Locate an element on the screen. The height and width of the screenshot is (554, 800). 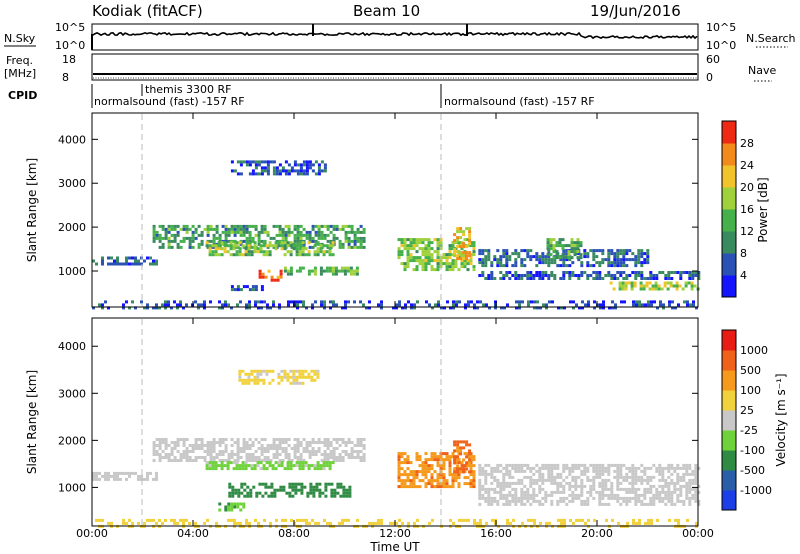
colorbar-tick: -100 is located at coordinates (752, 450).